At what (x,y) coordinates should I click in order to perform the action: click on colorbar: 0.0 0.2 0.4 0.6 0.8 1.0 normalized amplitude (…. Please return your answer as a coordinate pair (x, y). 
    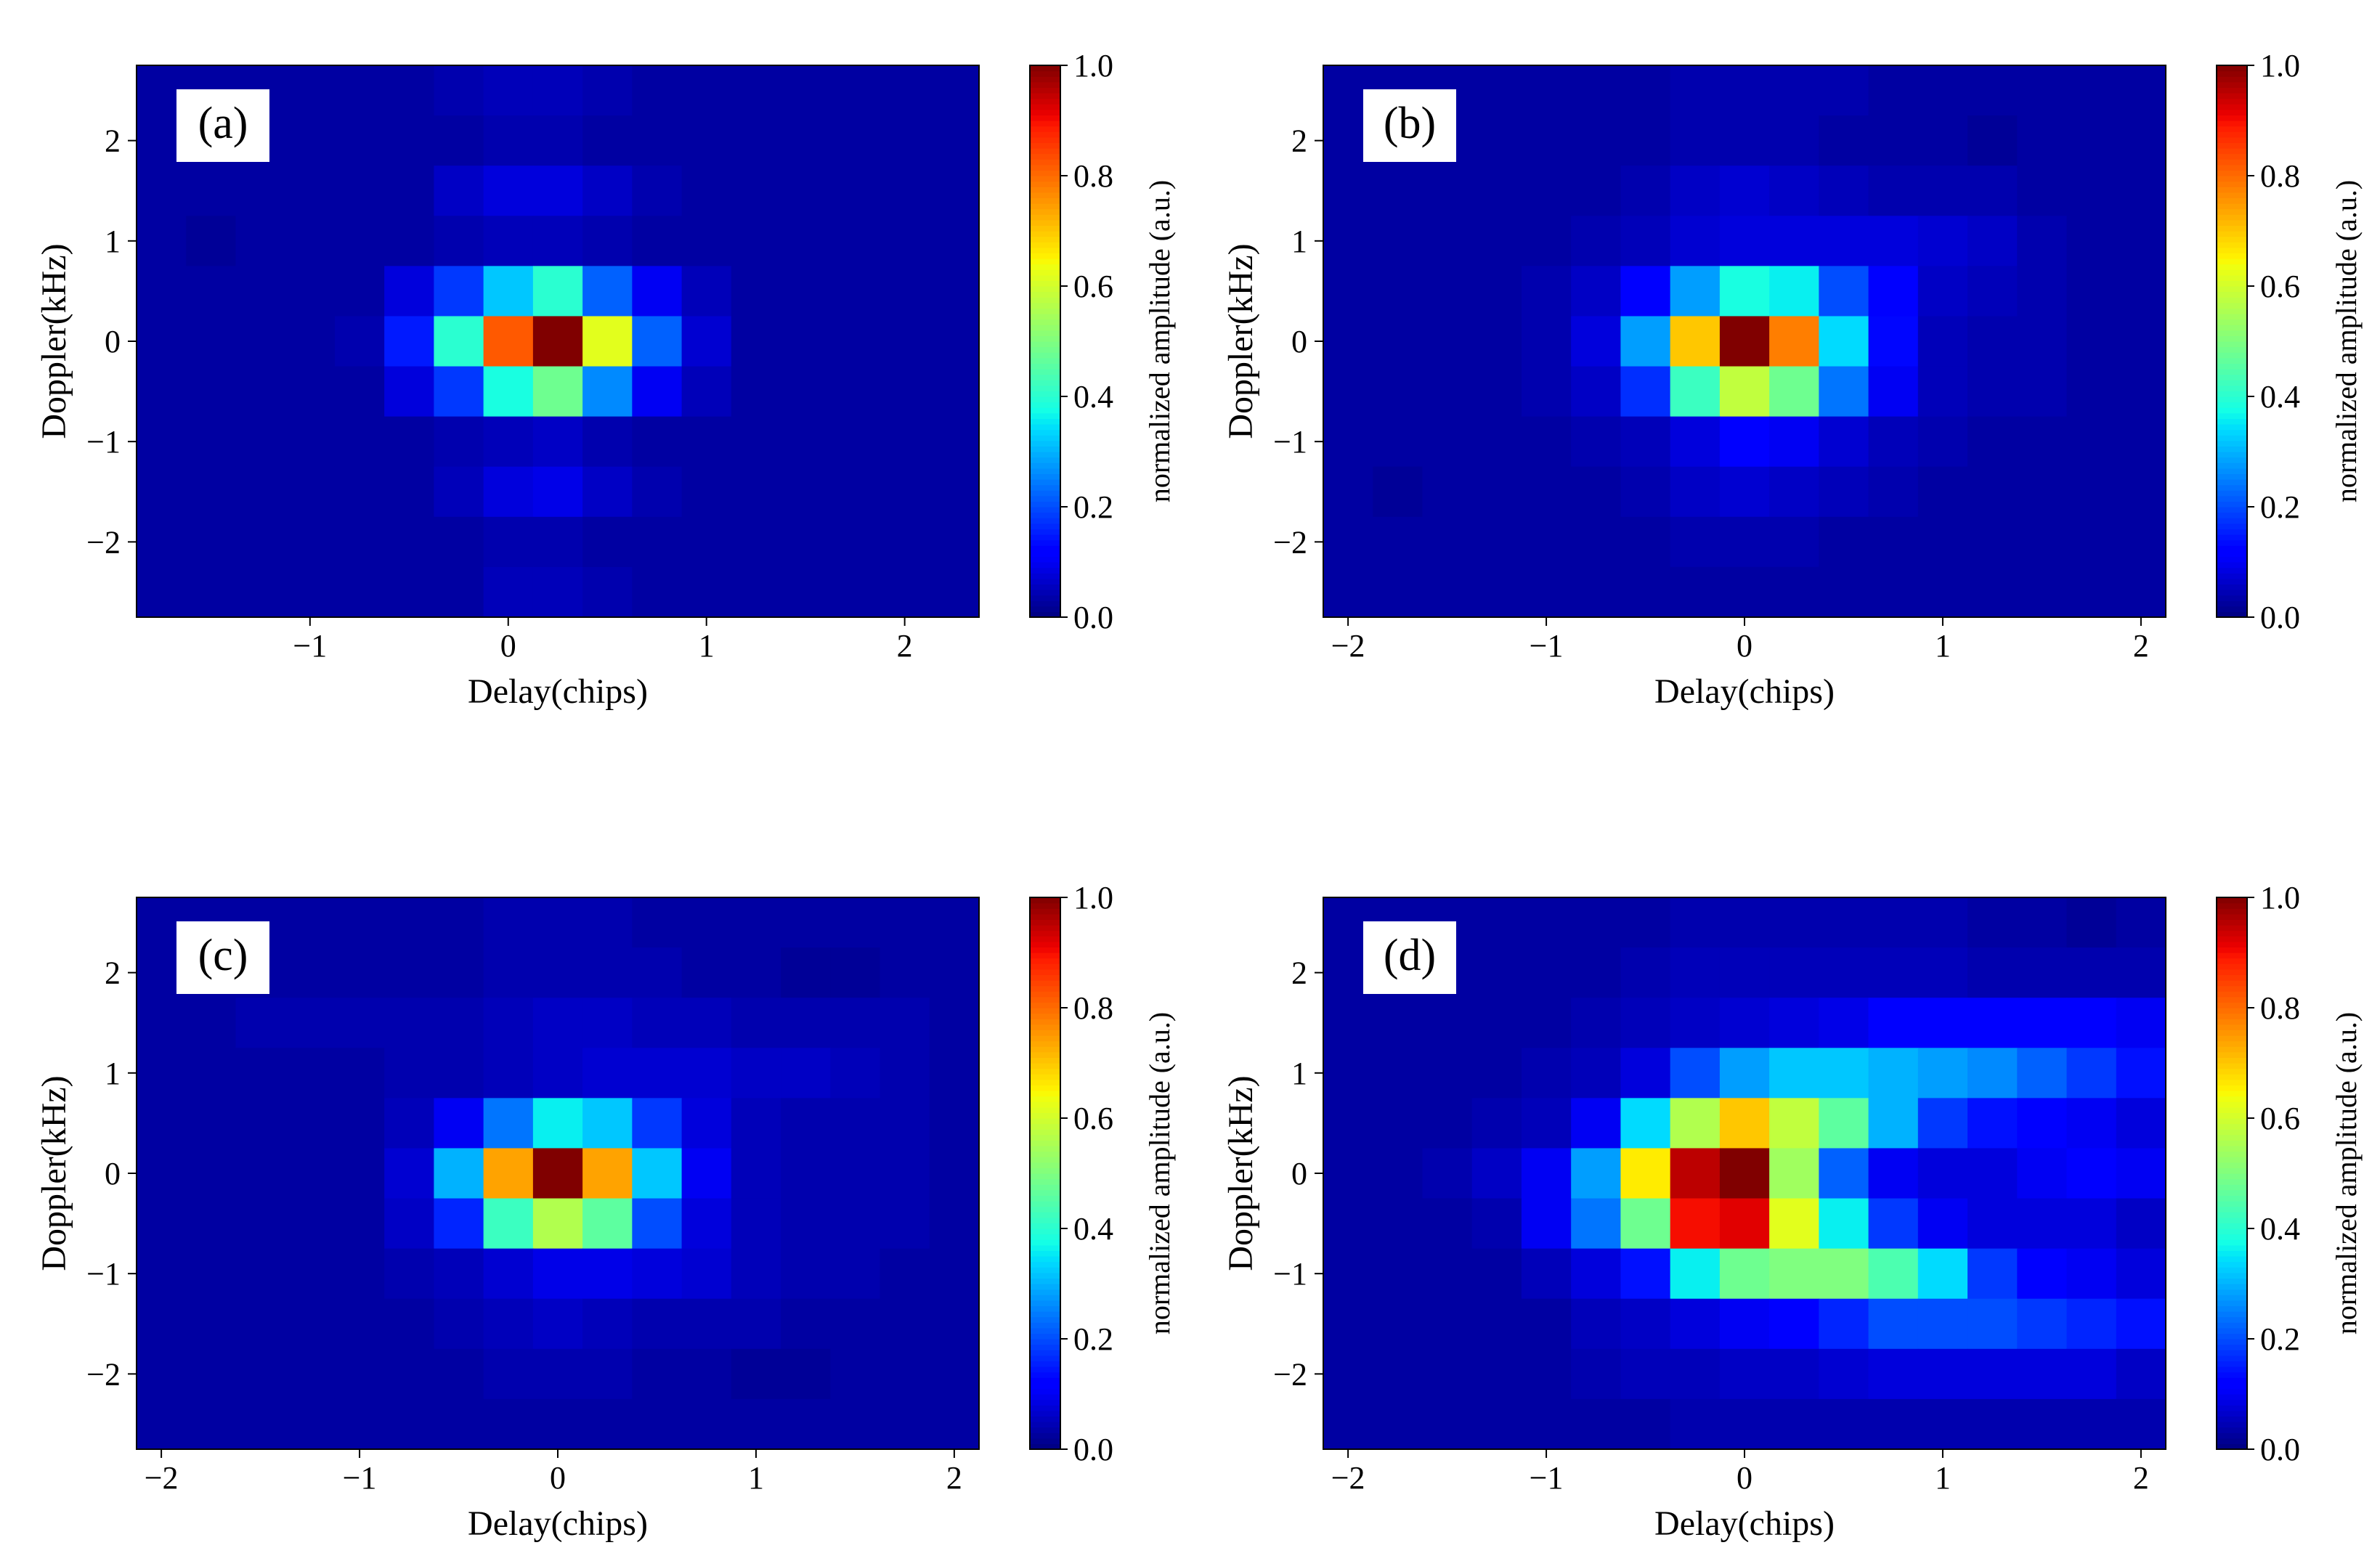
    Looking at the image, I should click on (2289, 1174).